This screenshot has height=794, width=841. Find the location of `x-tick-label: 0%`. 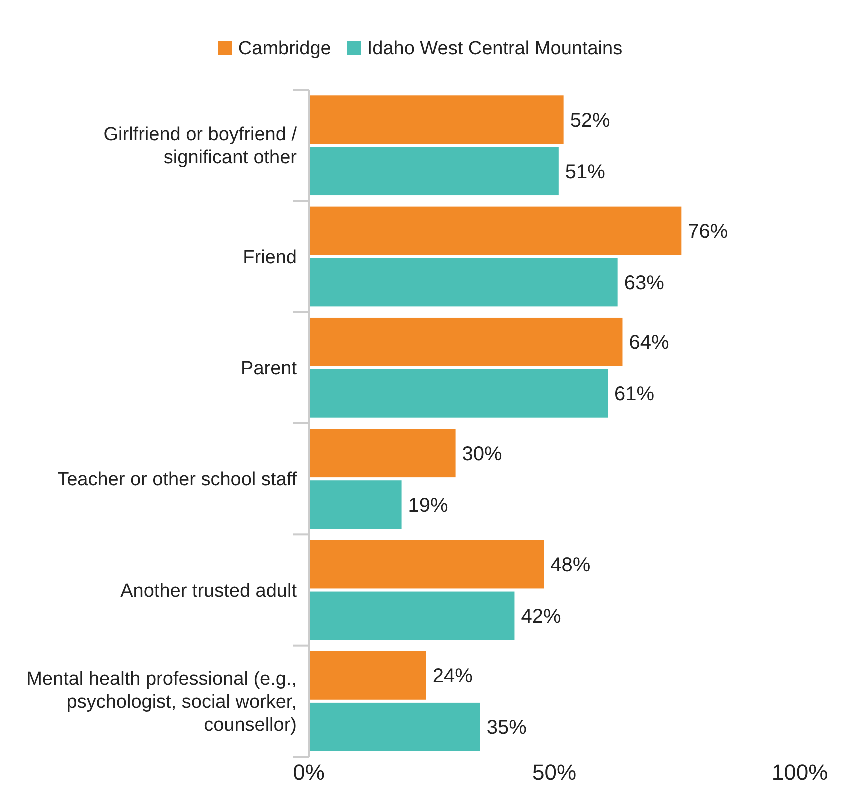

x-tick-label: 0% is located at coordinates (309, 772).